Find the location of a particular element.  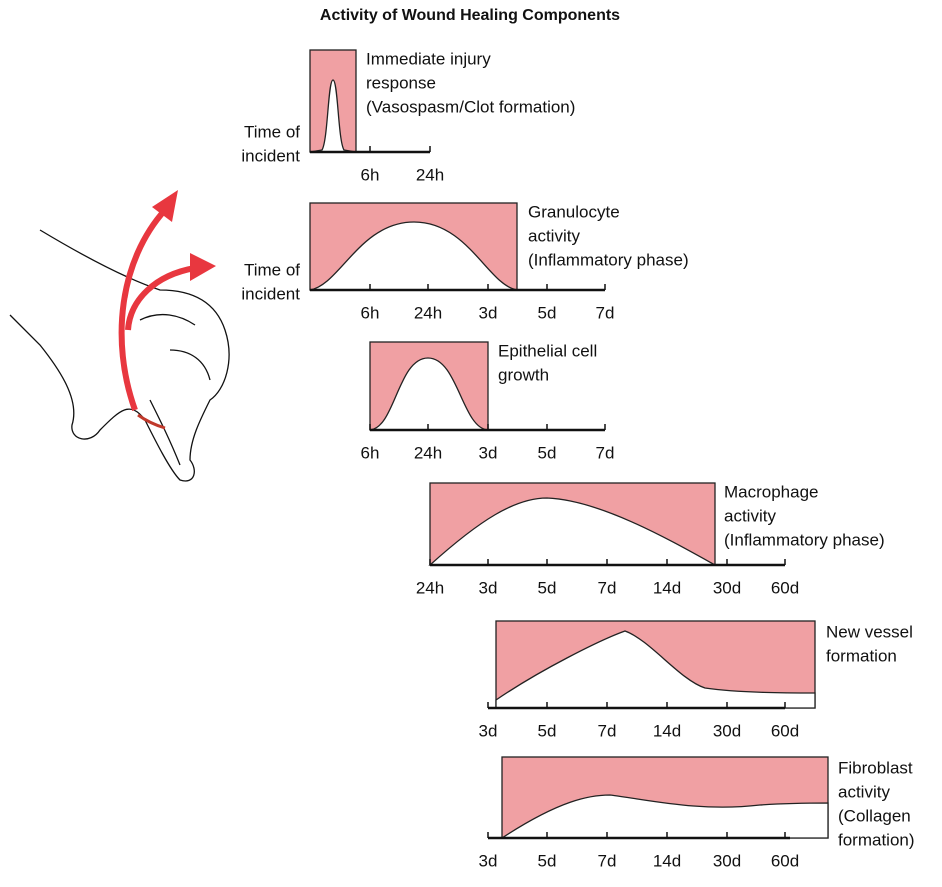

panel-label: (Vasospasm/Clot formation) is located at coordinates (470, 106).